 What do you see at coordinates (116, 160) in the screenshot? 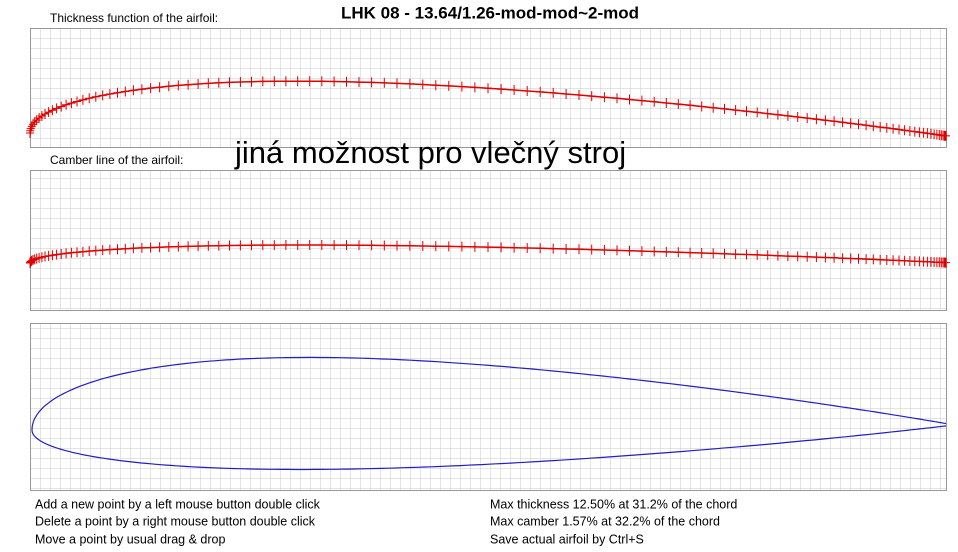
I see `camber-label: Camber line of the airfoil:` at bounding box center [116, 160].